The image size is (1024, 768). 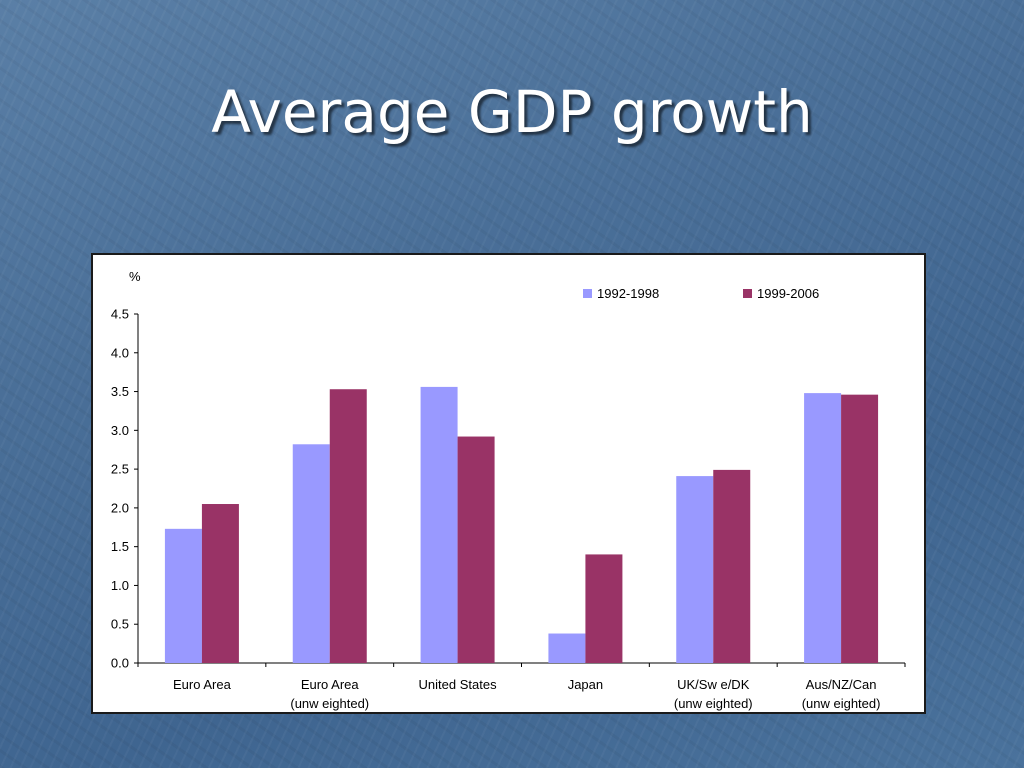 What do you see at coordinates (788, 293) in the screenshot?
I see `legend-label: 1999-2006` at bounding box center [788, 293].